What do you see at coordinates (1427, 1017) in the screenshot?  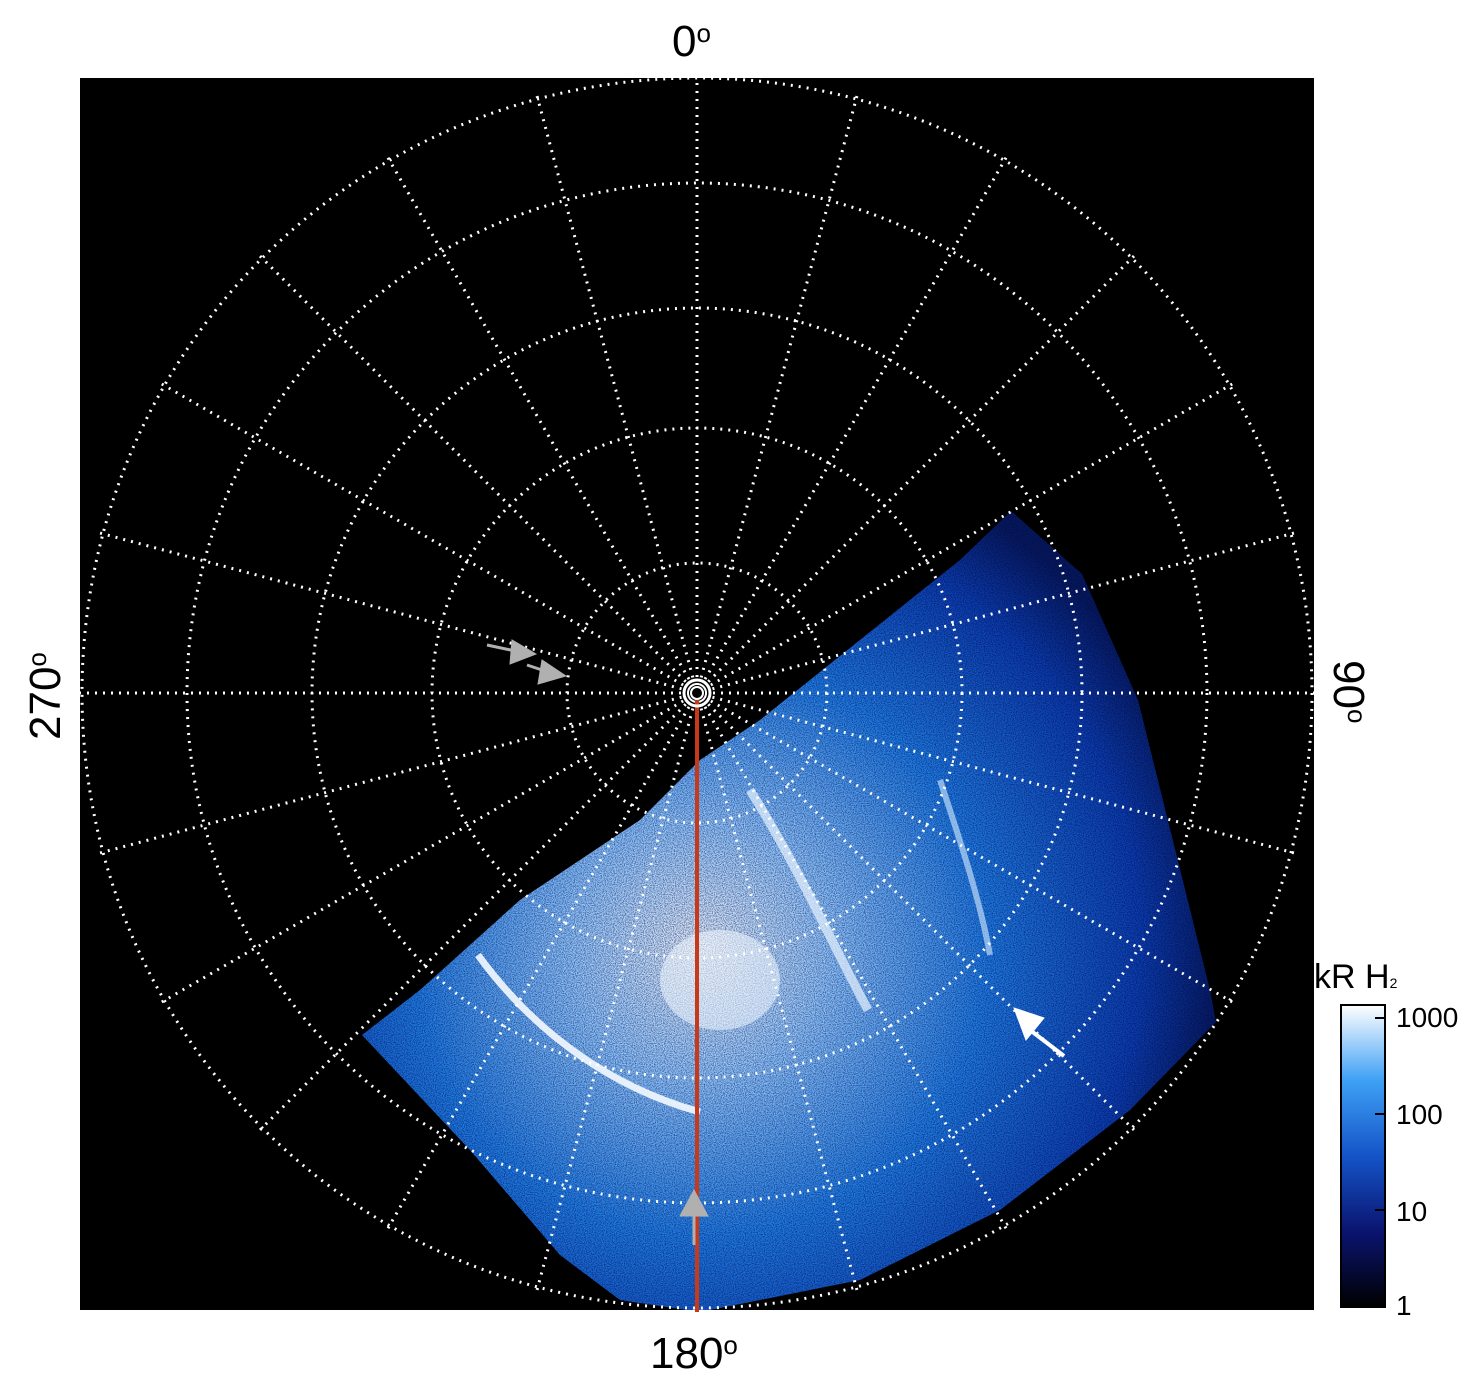 I see `colorbar-tick-label: 1000` at bounding box center [1427, 1017].